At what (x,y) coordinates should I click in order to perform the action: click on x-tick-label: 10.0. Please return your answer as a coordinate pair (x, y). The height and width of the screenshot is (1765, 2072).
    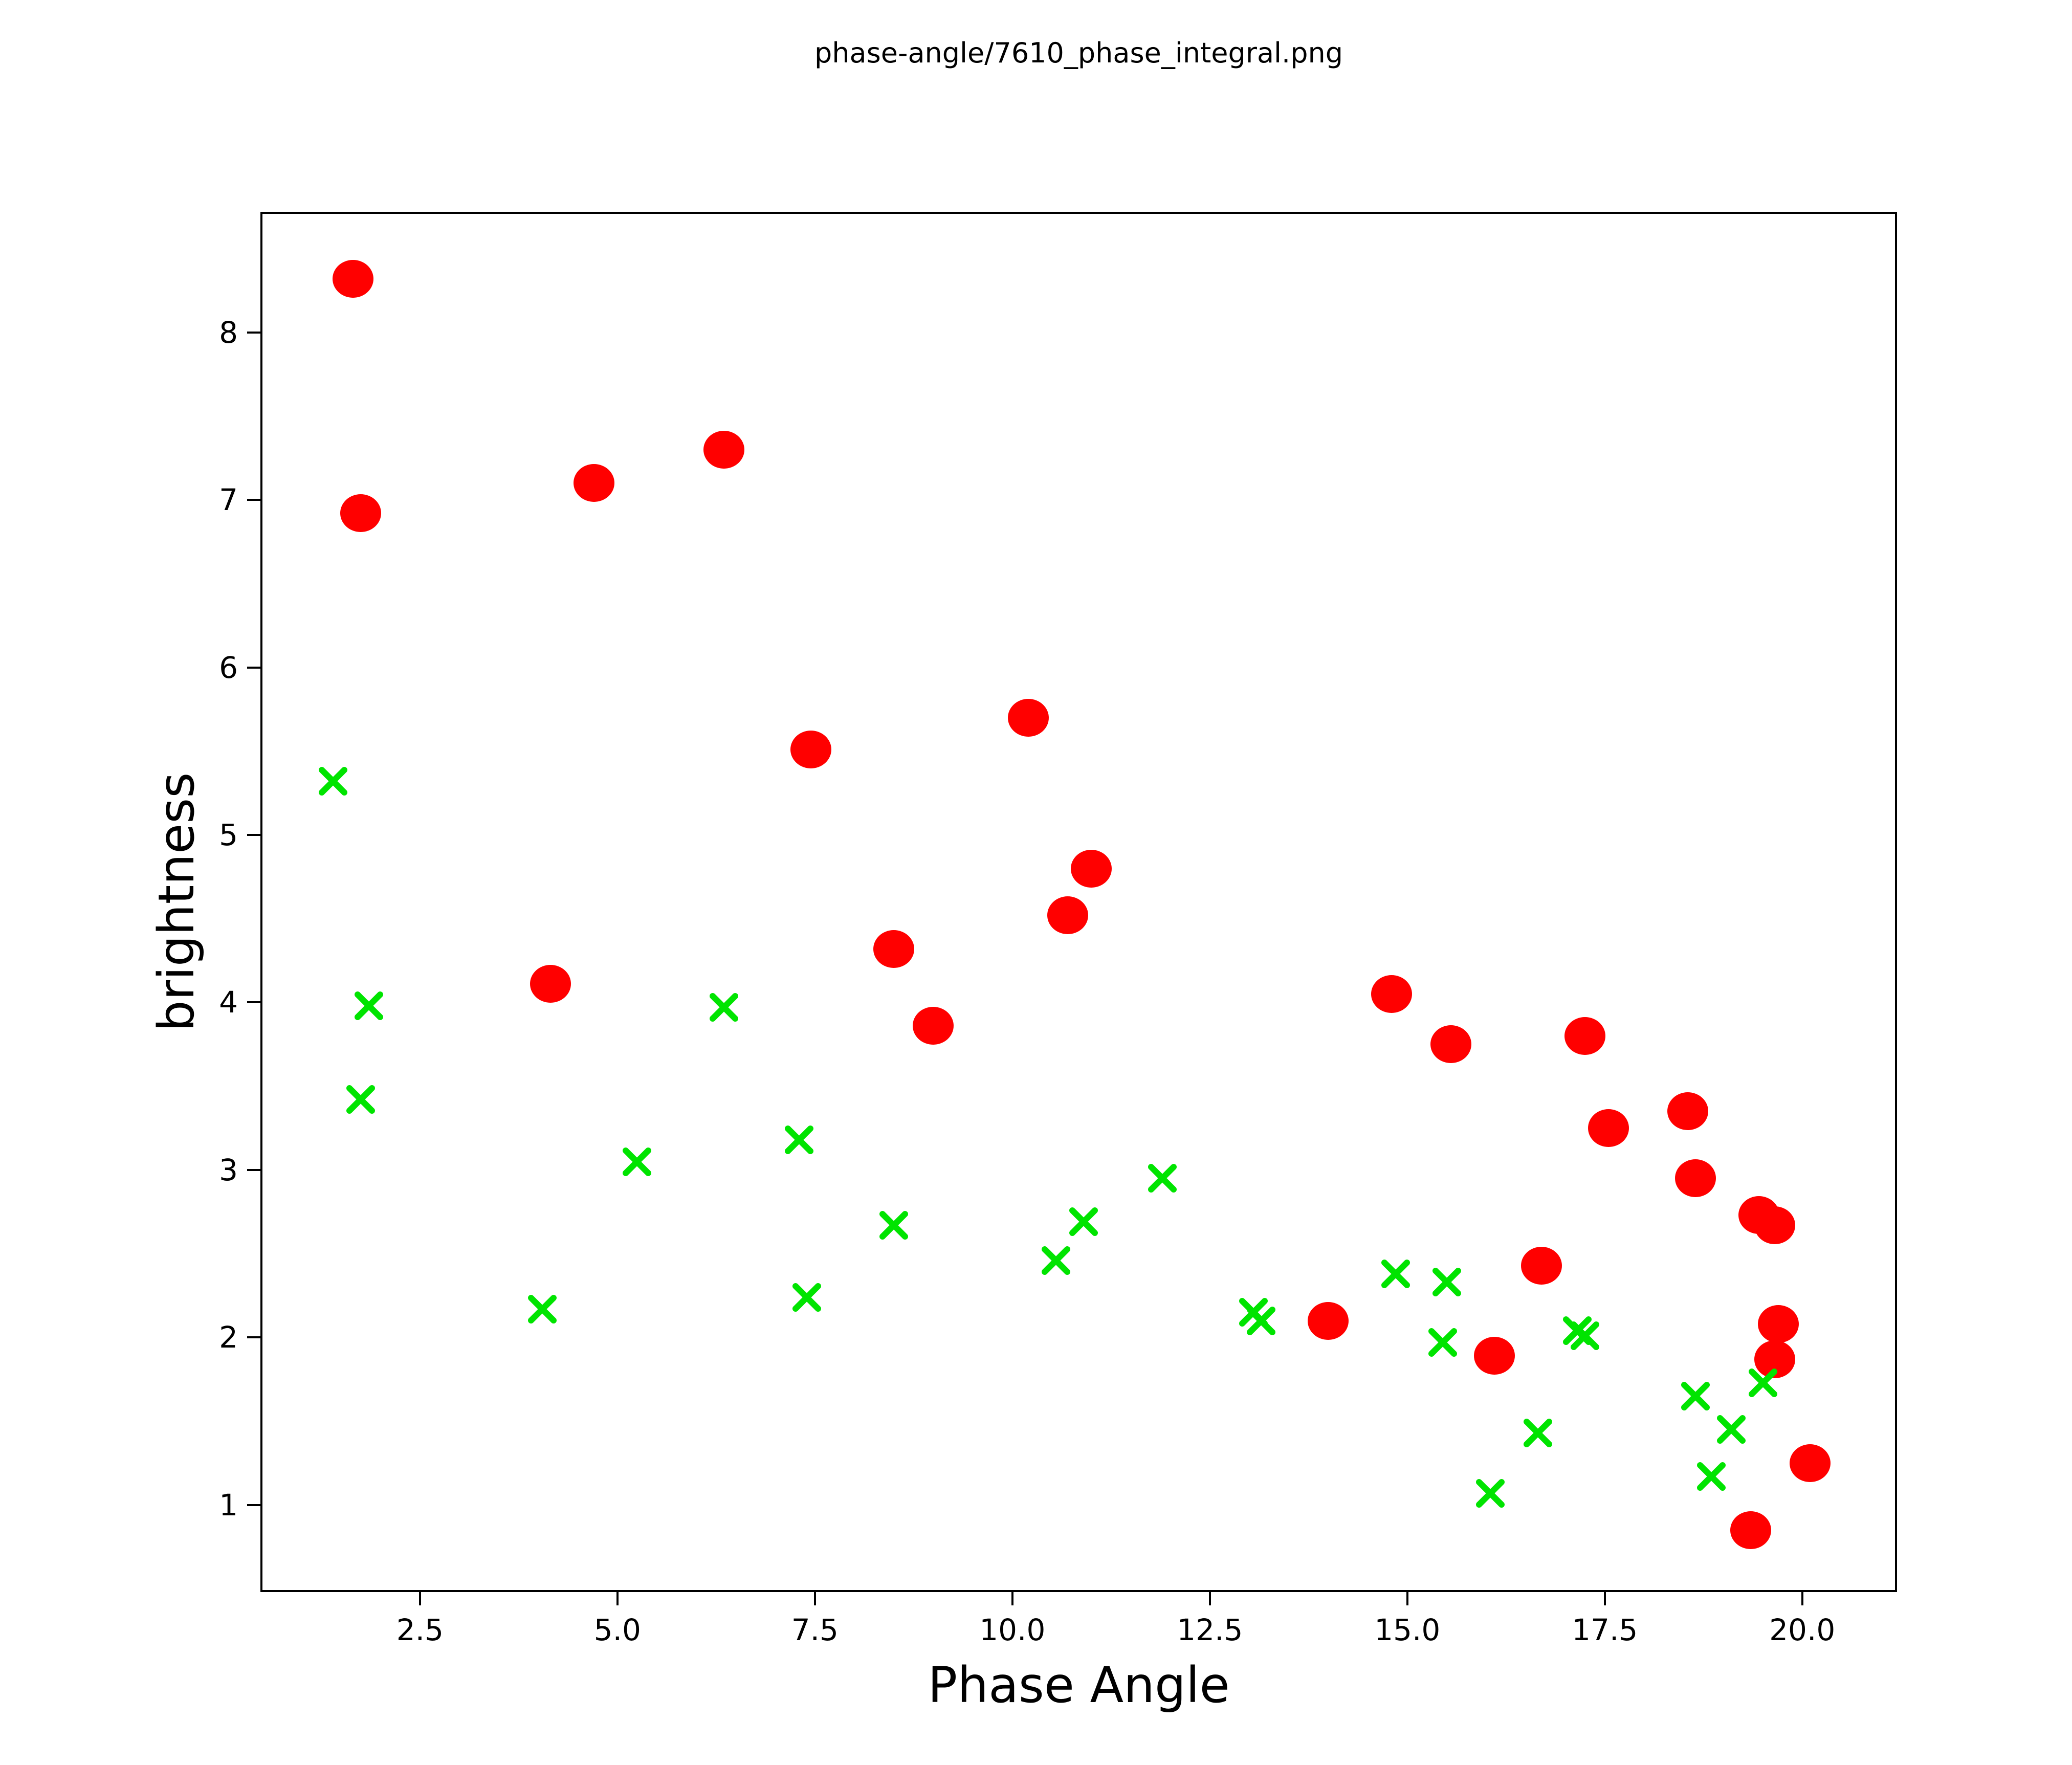
    Looking at the image, I should click on (1012, 1630).